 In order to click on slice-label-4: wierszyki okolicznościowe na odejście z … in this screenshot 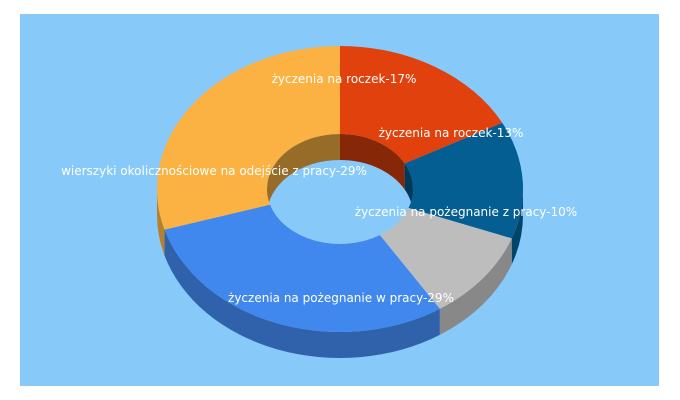, I will do `click(214, 171)`.